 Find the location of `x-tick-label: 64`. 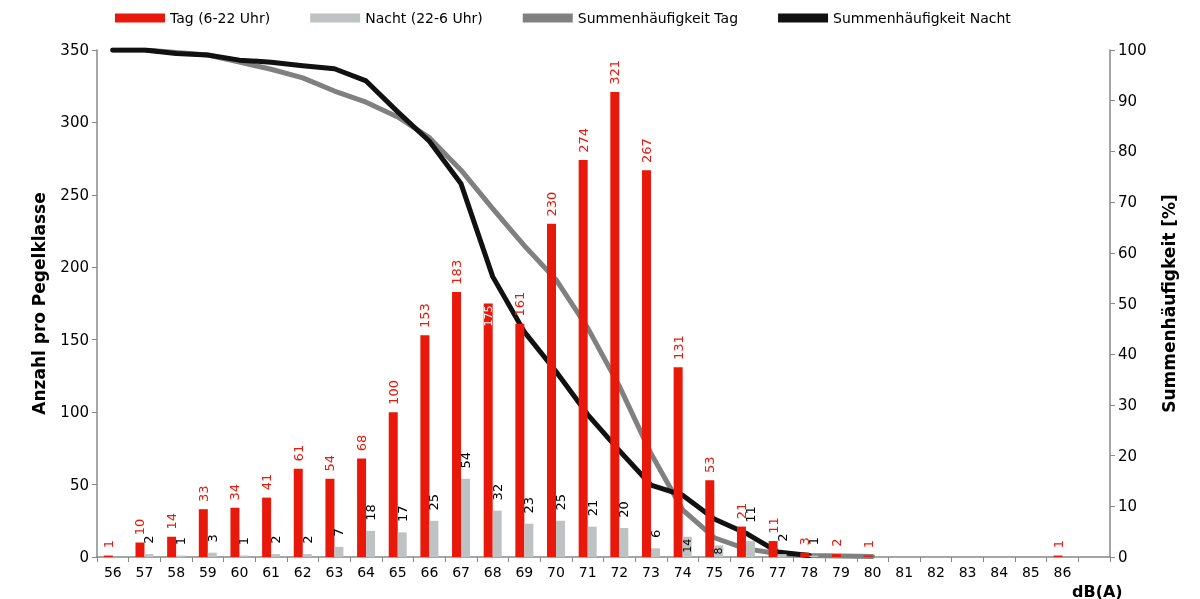

x-tick-label: 64 is located at coordinates (366, 572).